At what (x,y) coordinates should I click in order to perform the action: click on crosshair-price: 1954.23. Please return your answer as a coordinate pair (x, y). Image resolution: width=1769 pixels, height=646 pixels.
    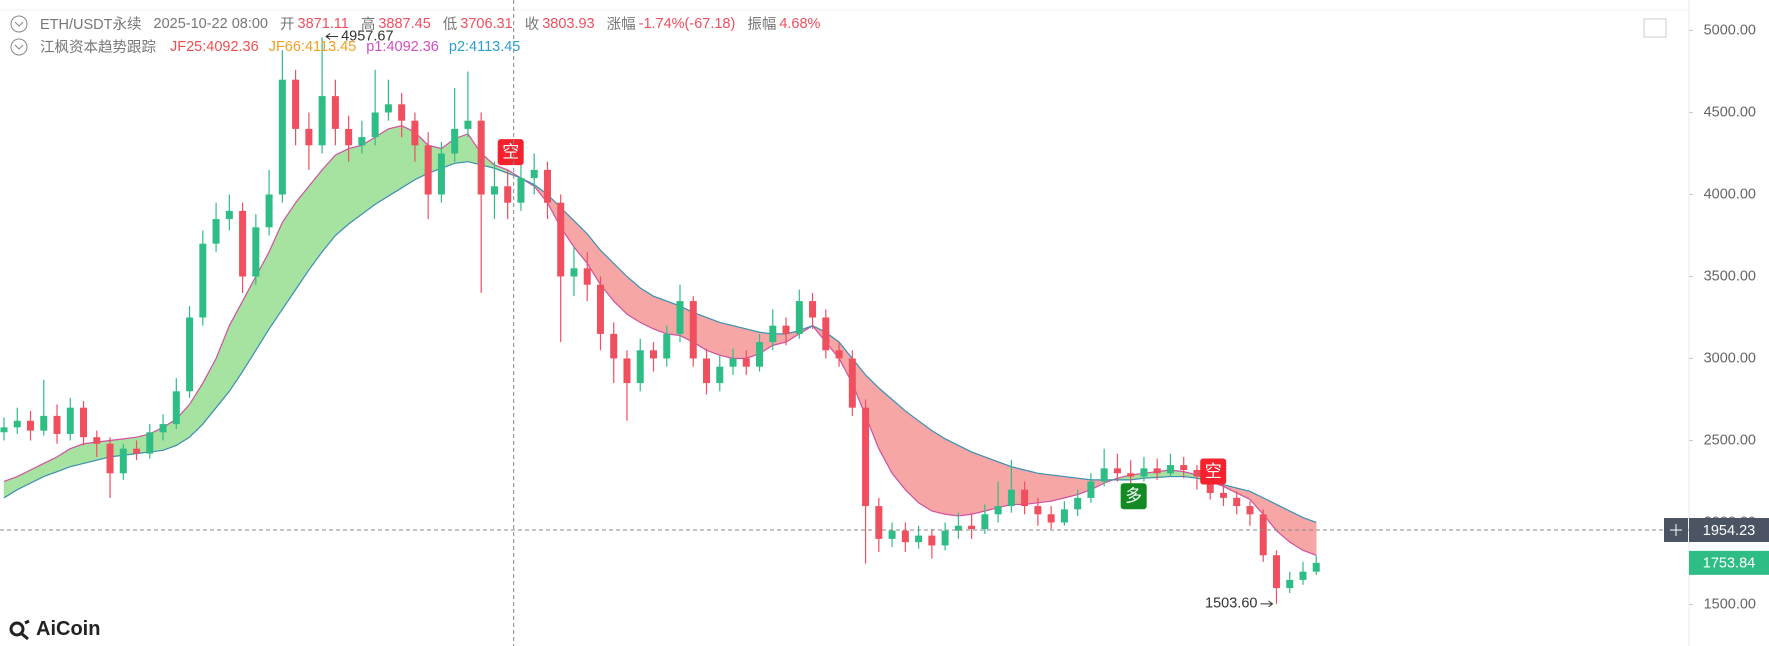
    Looking at the image, I should click on (1729, 531).